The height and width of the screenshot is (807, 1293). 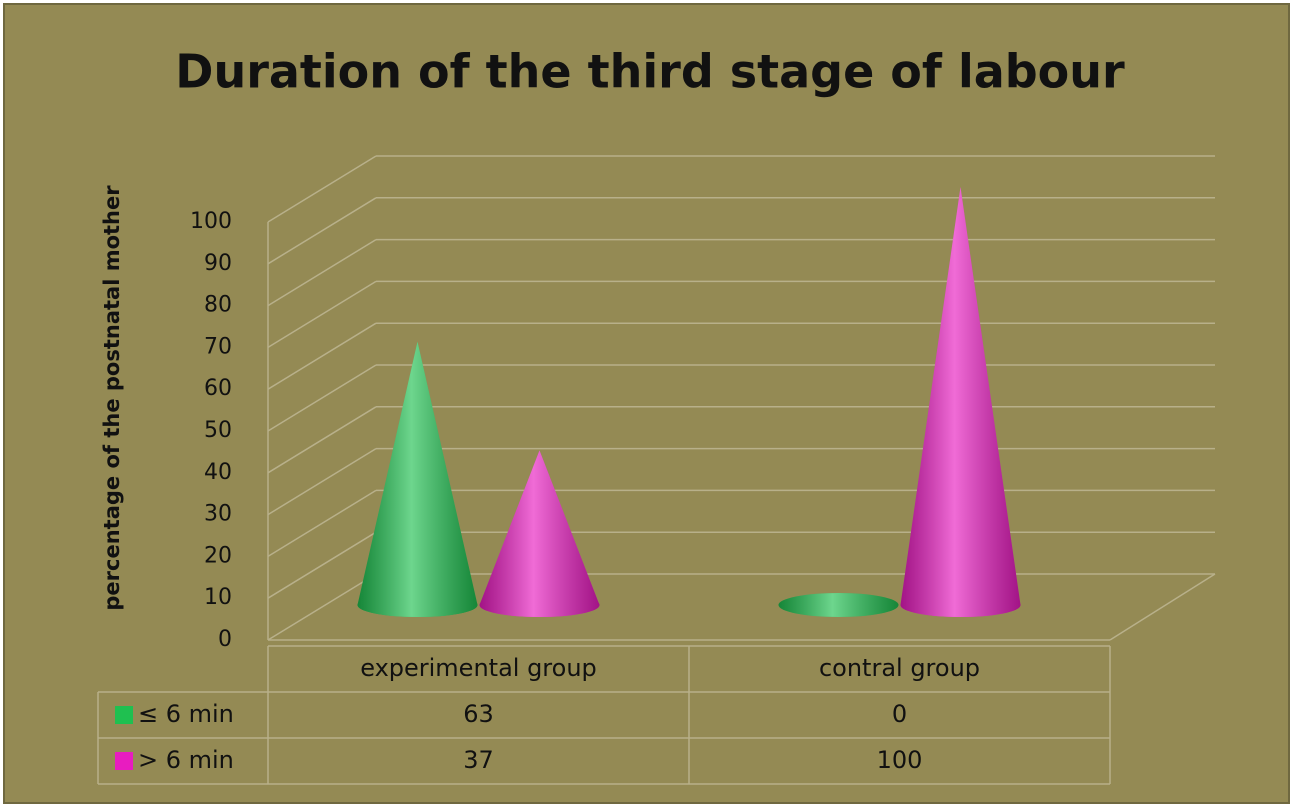 What do you see at coordinates (650, 72) in the screenshot?
I see `chart-title: Duration of the third stage of labour` at bounding box center [650, 72].